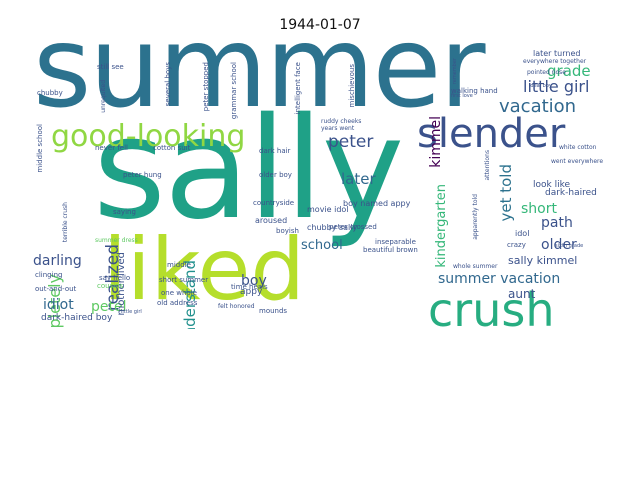 This screenshot has height=480, width=640. Describe the element at coordinates (555, 61) in the screenshot. I see `word-everywhere-together: everywhere together` at that location.